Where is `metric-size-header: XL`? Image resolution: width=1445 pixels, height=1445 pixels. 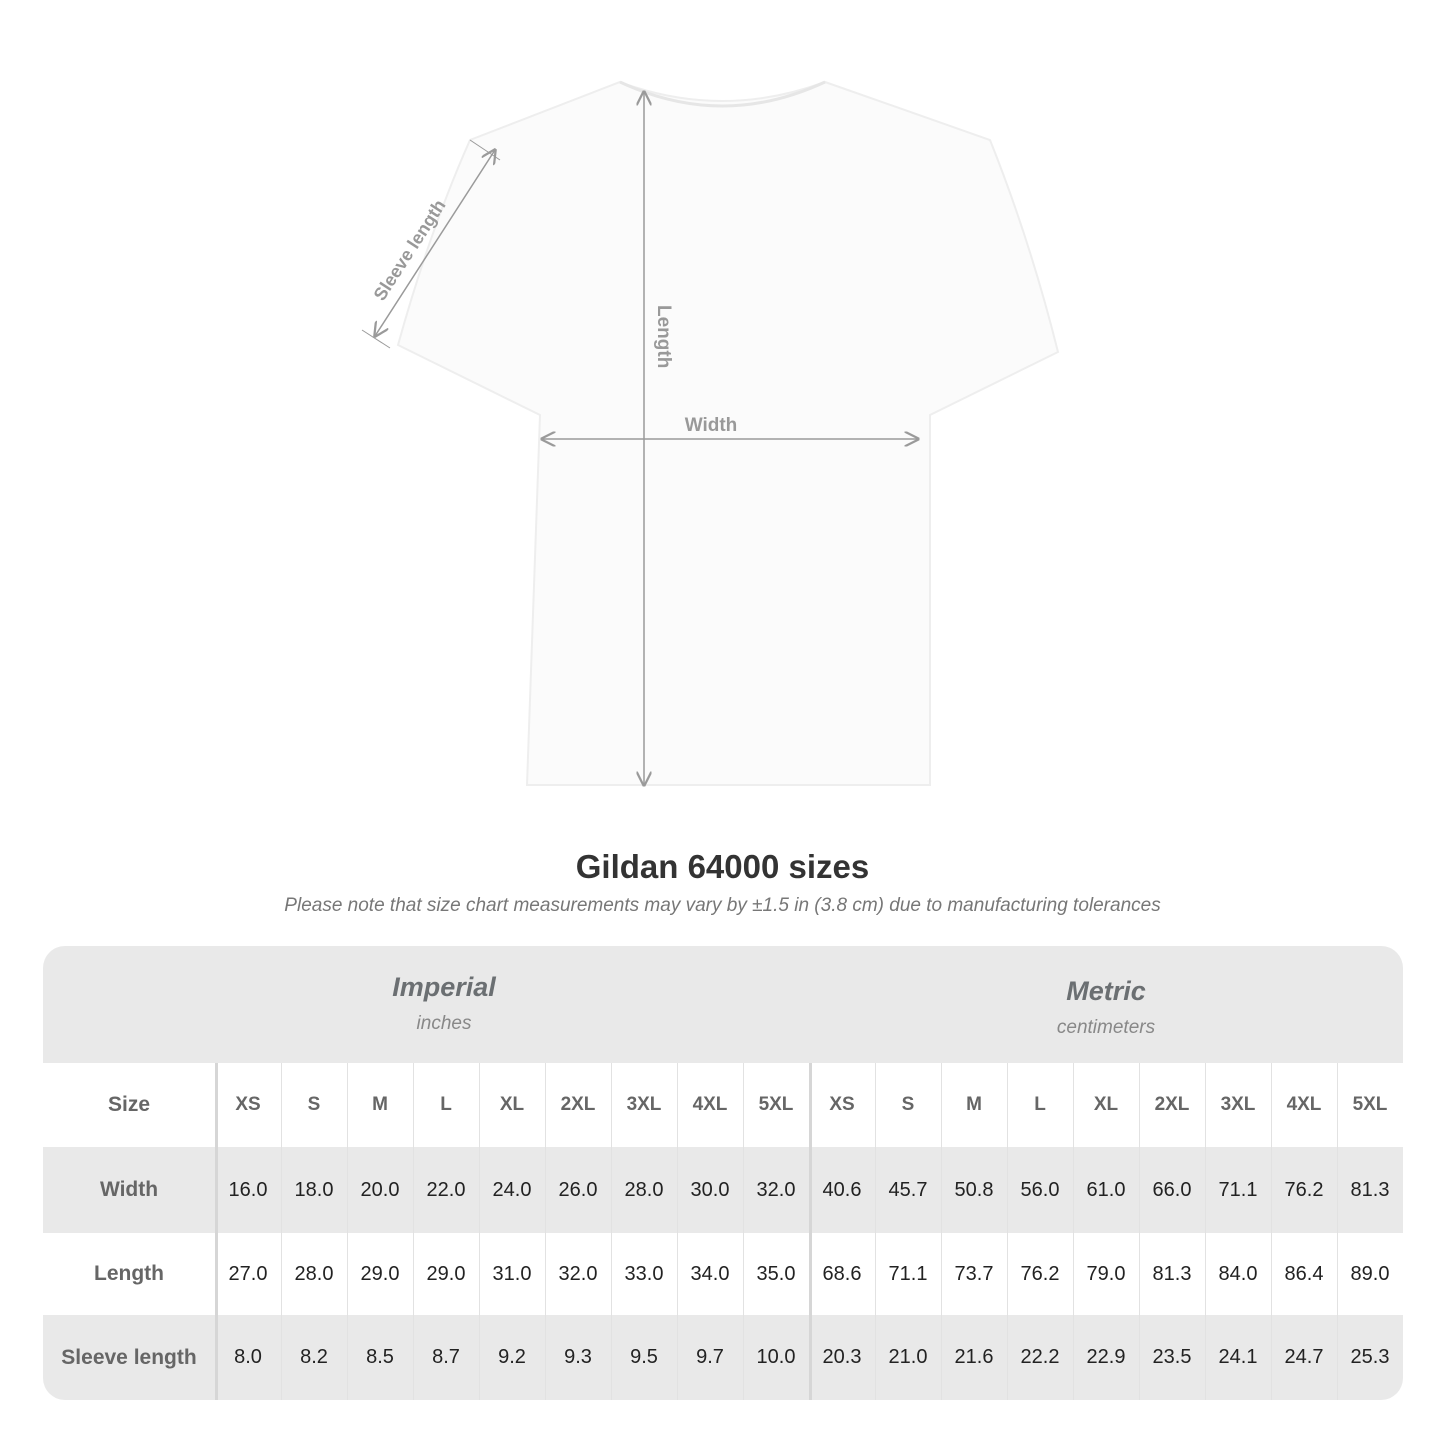
metric-size-header: XL is located at coordinates (1106, 1104).